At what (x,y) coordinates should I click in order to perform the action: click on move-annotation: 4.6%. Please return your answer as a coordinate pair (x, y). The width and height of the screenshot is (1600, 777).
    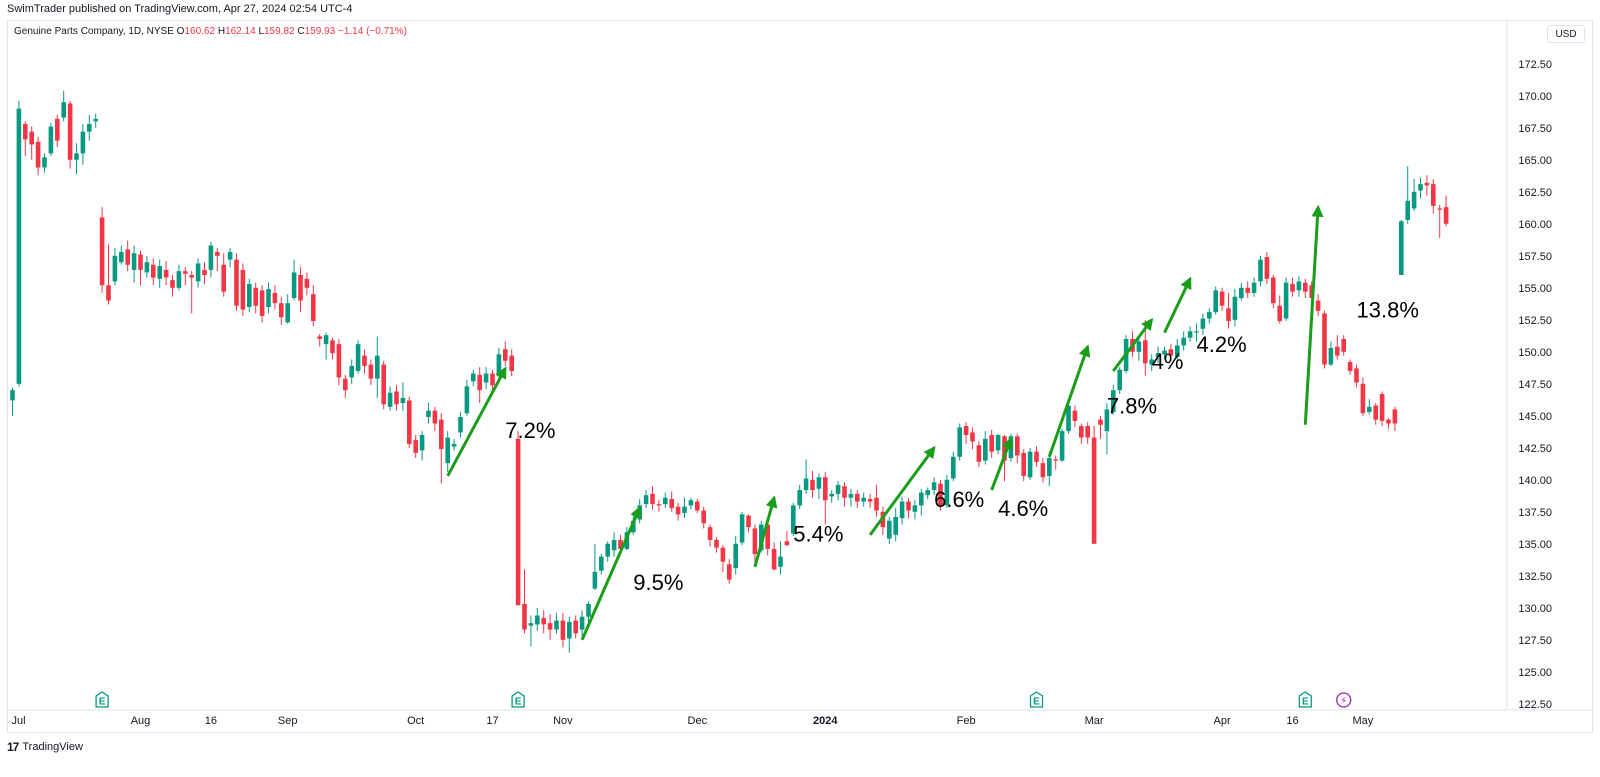
    Looking at the image, I should click on (1019, 478).